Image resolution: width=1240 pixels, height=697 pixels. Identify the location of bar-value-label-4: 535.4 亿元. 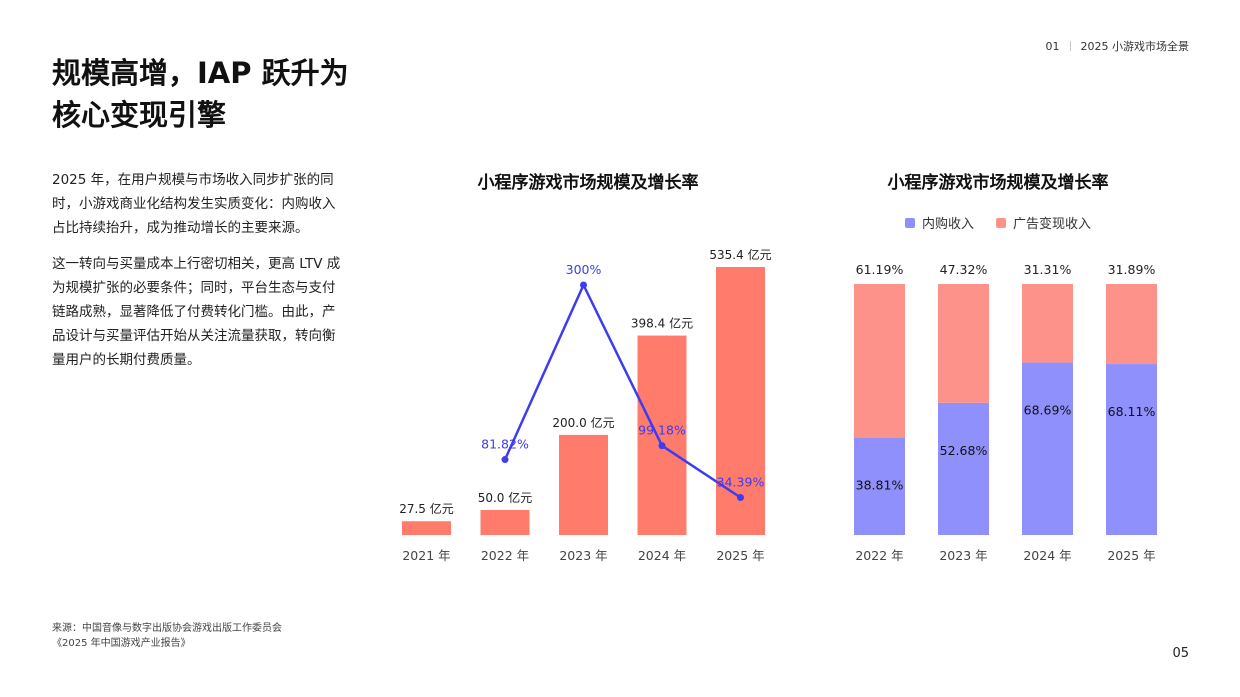
(740, 254).